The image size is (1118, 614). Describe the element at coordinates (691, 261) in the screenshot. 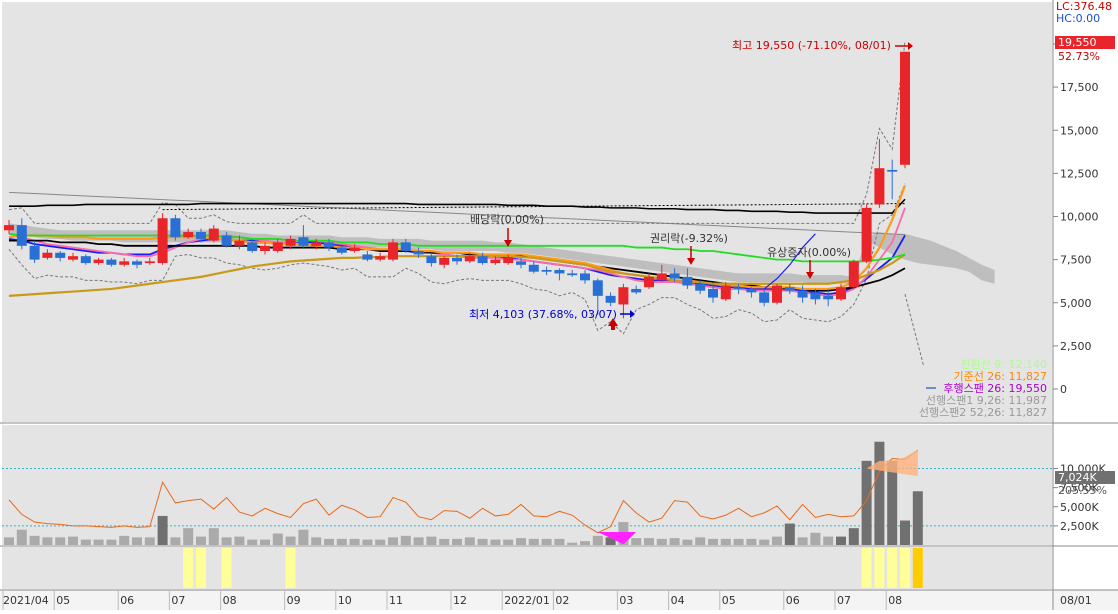

I see `rights-arrow-head` at that location.